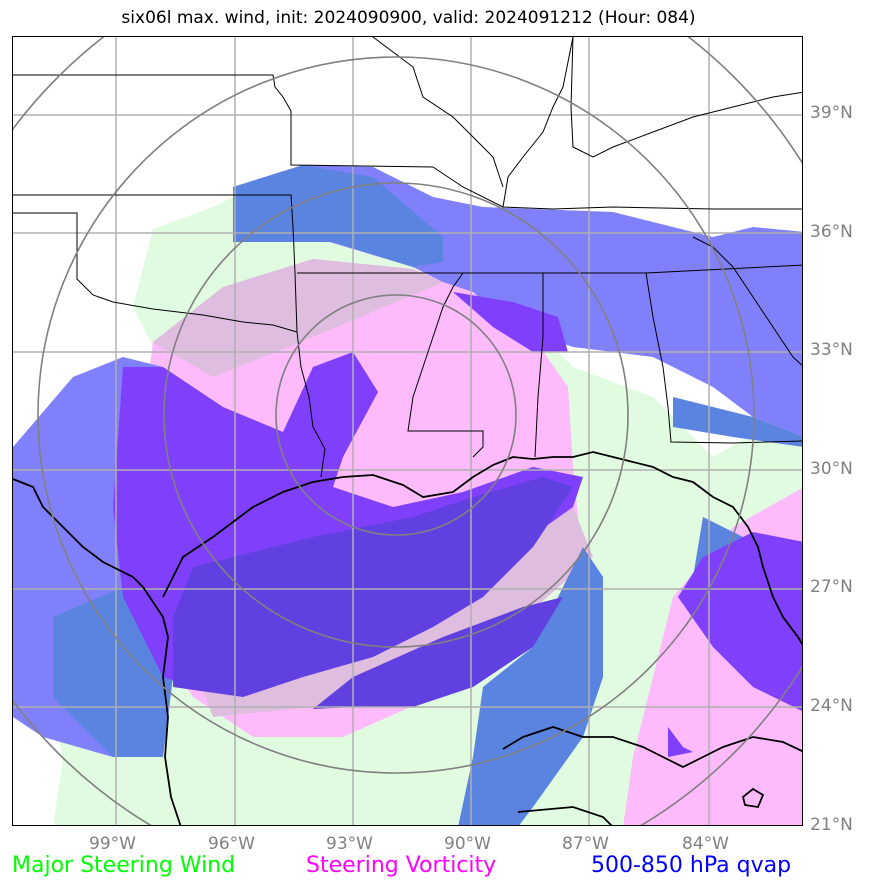 This screenshot has height=891, width=873. Describe the element at coordinates (124, 865) in the screenshot. I see `legend-steering-wind: Major Steering Wind` at that location.